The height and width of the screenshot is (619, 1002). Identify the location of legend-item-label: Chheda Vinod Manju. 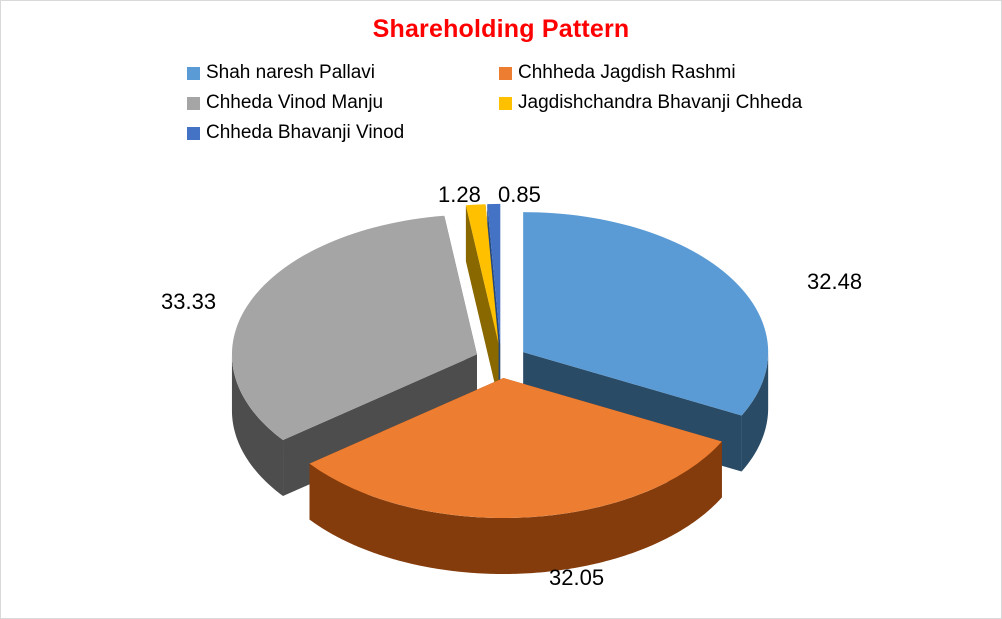
(295, 102).